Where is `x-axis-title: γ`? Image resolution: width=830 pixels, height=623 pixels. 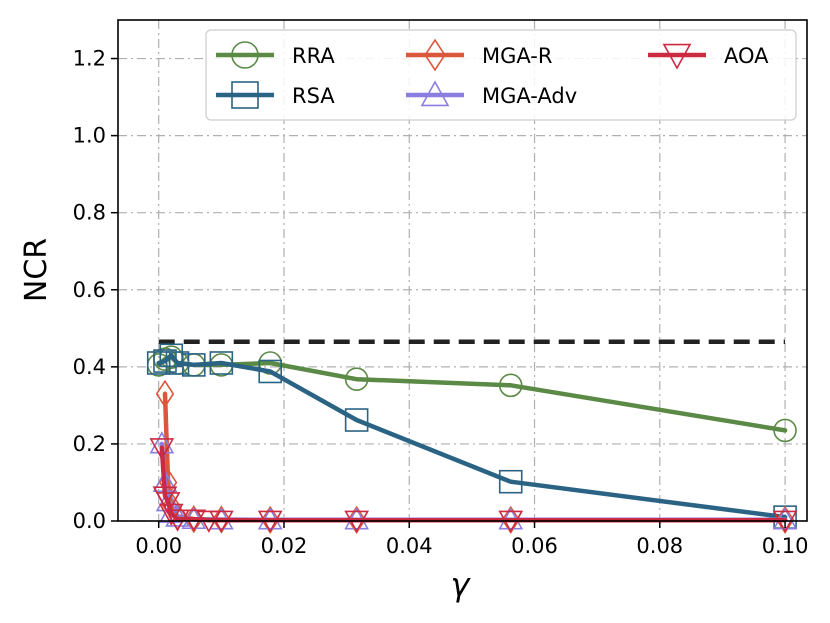
x-axis-title: γ is located at coordinates (461, 585).